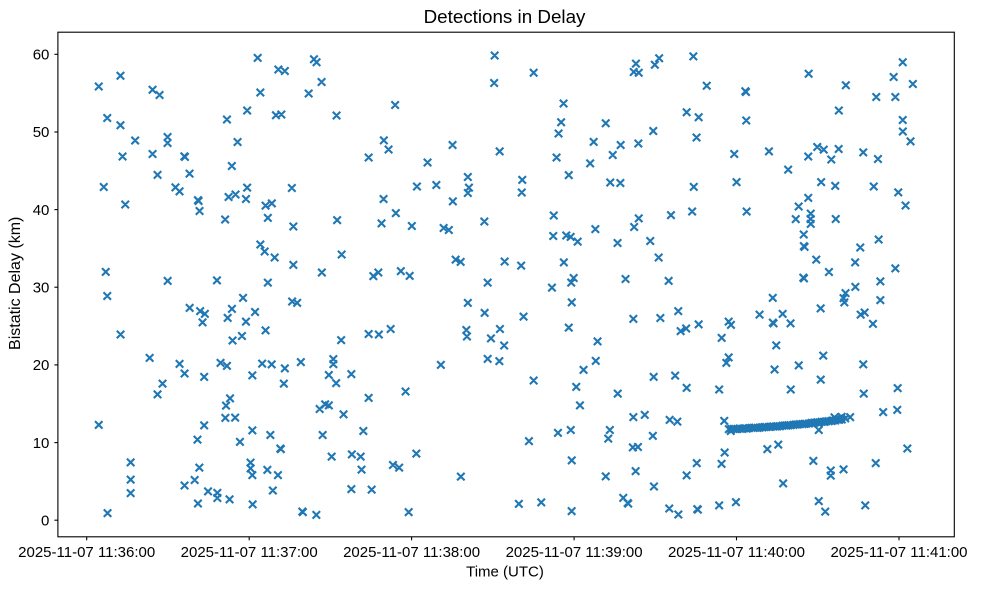 The height and width of the screenshot is (590, 981). I want to click on svg-text: 2025-11-07 11:36:00, so click(86, 552).